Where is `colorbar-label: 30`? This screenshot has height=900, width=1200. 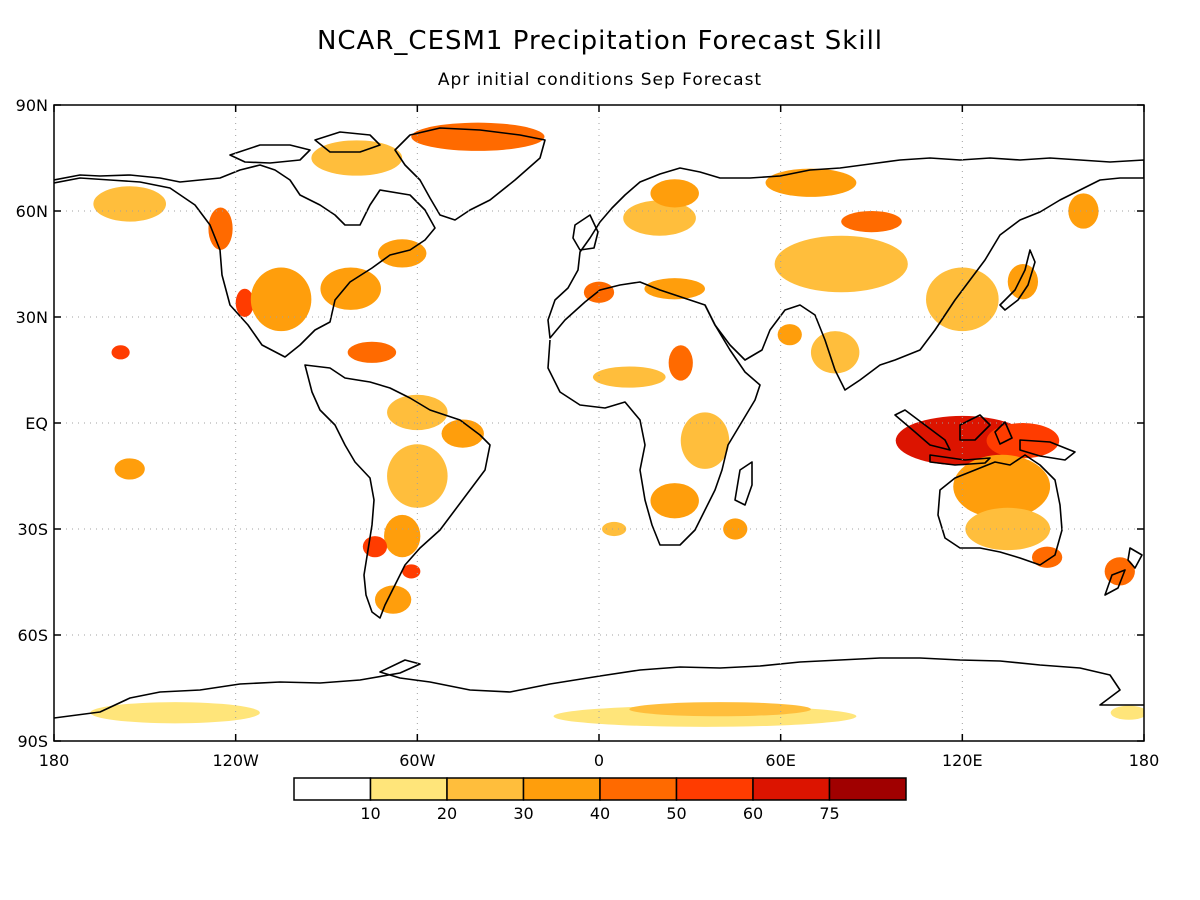
colorbar-label: 30 is located at coordinates (523, 813).